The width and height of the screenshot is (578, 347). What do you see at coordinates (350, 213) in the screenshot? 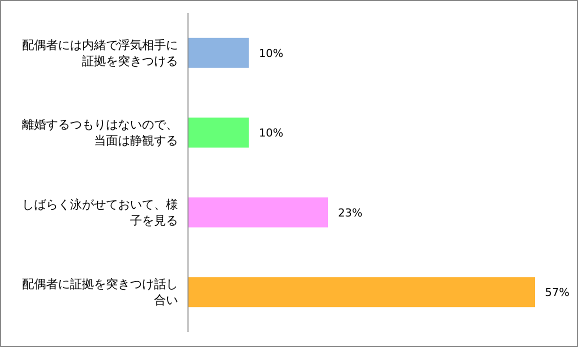
I see `data-label: 23%` at bounding box center [350, 213].